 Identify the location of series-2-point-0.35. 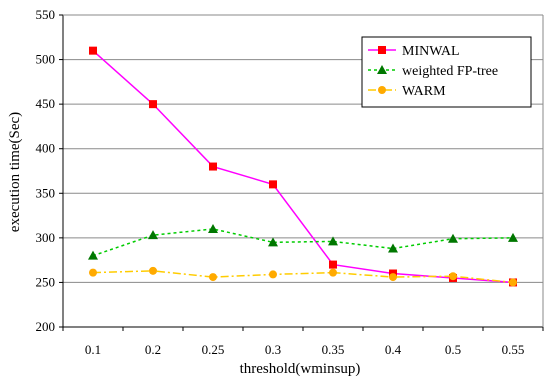
(333, 272).